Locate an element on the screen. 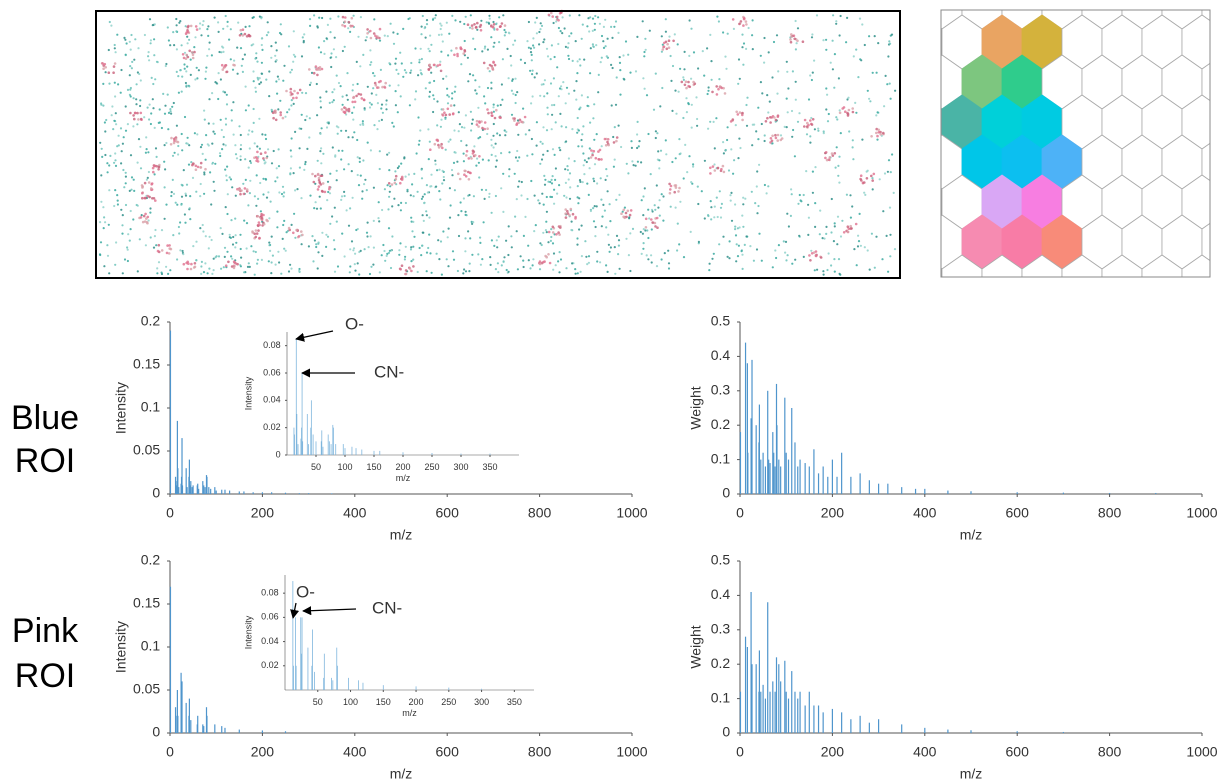 Image resolution: width=1225 pixels, height=781 pixels. y-axis-label: Intensity is located at coordinates (248, 632).